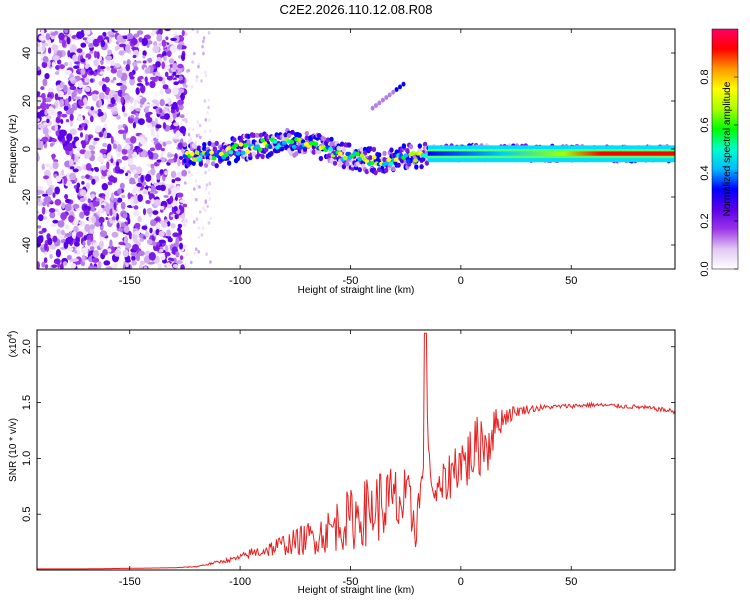 The image size is (750, 600). I want to click on y-tick-label: -20, so click(27, 197).